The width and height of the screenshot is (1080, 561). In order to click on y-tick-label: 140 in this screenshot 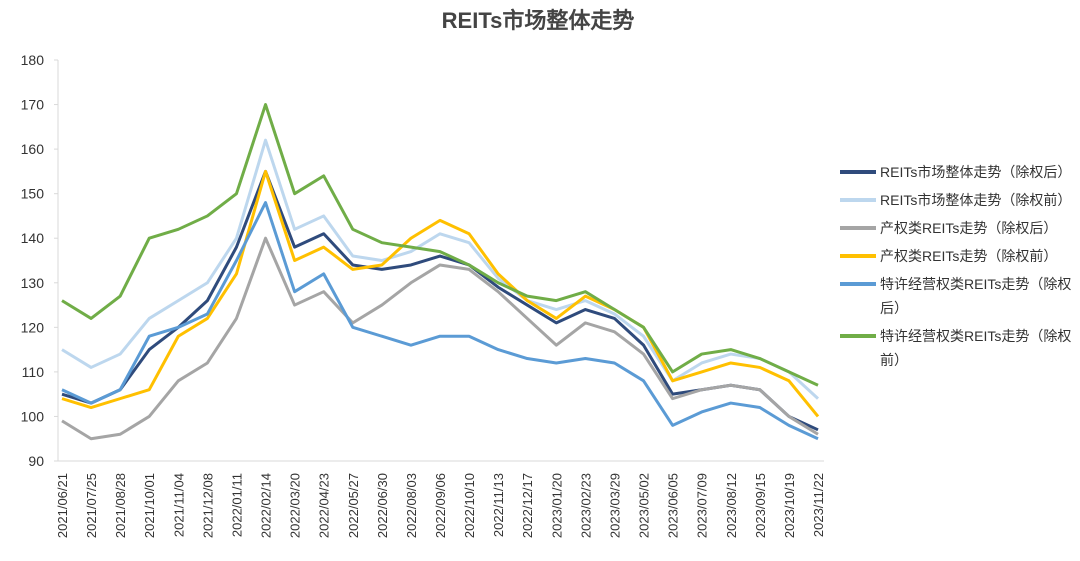, I will do `click(33, 238)`.